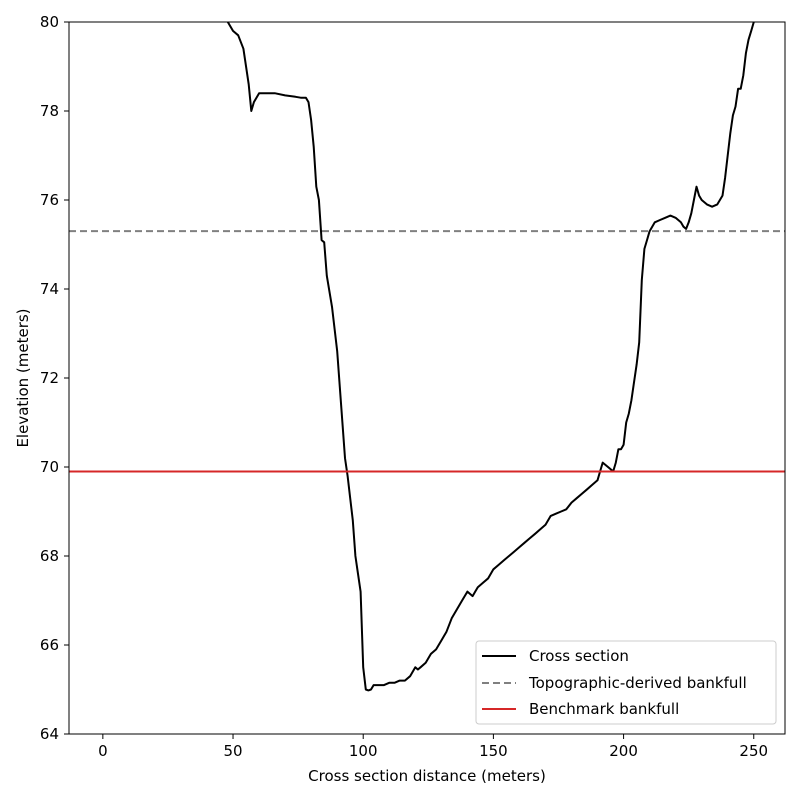  What do you see at coordinates (637, 683) in the screenshot?
I see `legend-label-topographic-bankfull: Topographic-derived bankfull` at bounding box center [637, 683].